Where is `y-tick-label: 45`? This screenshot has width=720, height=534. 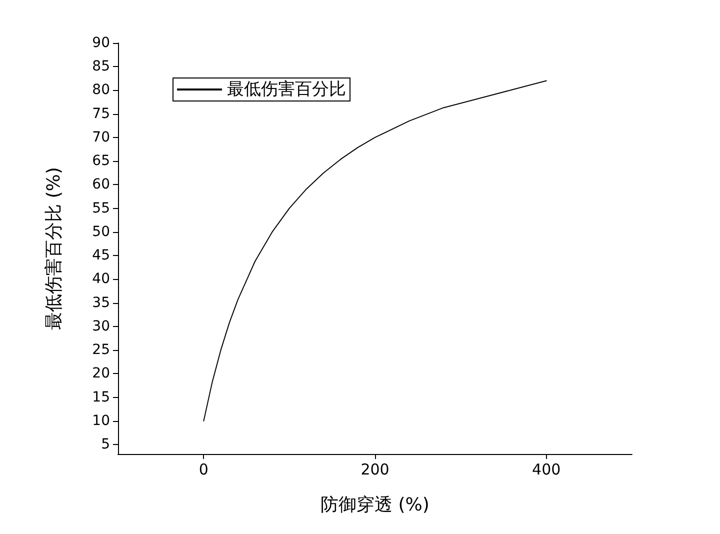 y-tick-label: 45 is located at coordinates (101, 256).